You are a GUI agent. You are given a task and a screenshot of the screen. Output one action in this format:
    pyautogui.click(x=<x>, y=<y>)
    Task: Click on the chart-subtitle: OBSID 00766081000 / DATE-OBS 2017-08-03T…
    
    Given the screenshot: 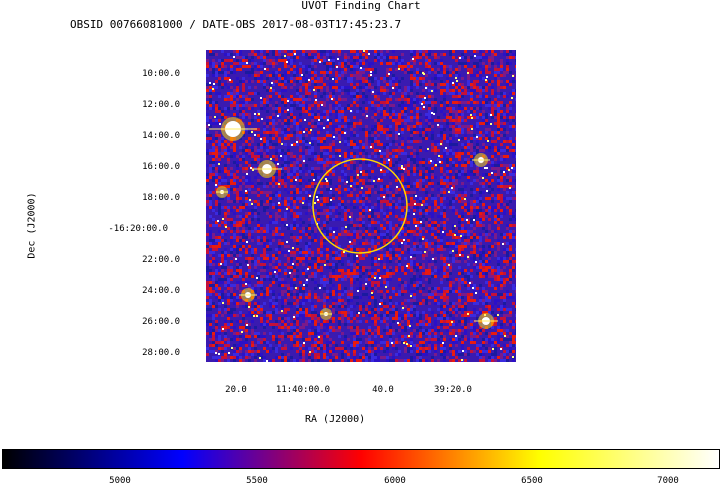 What is the action you would take?
    pyautogui.click(x=236, y=24)
    